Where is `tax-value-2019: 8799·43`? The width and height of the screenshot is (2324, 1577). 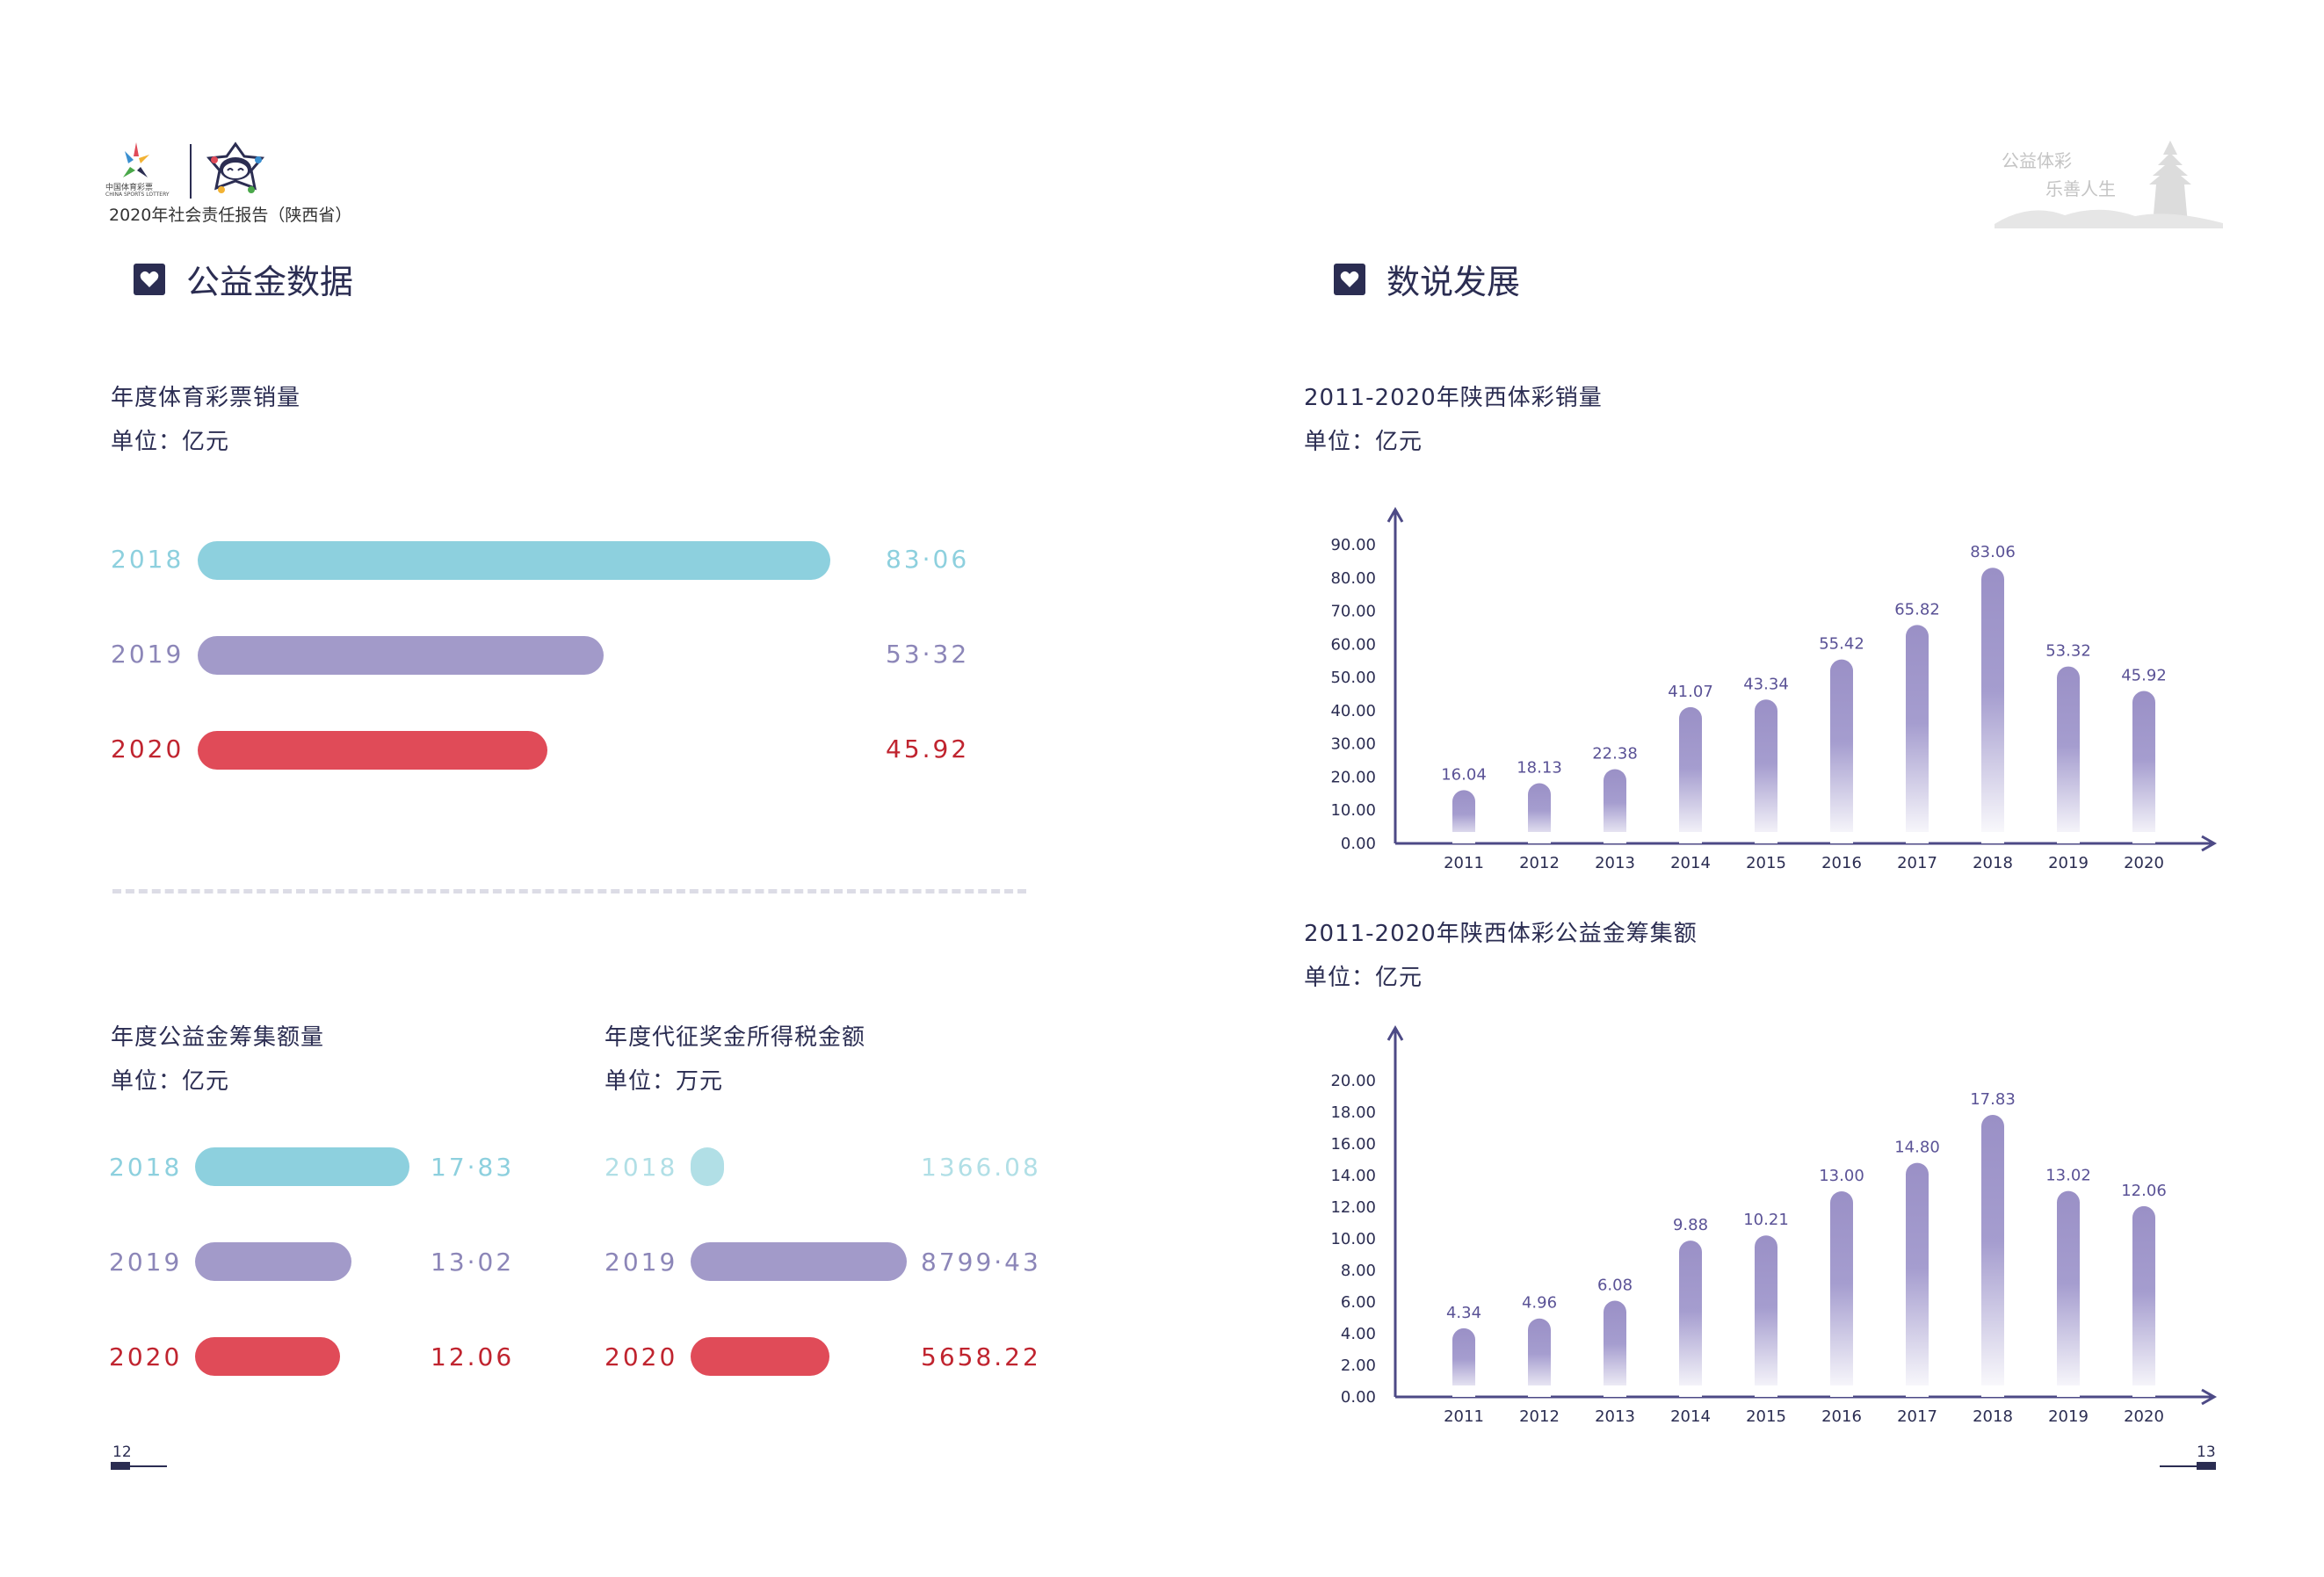
tax-value-2019: 8799·43 is located at coordinates (981, 1262).